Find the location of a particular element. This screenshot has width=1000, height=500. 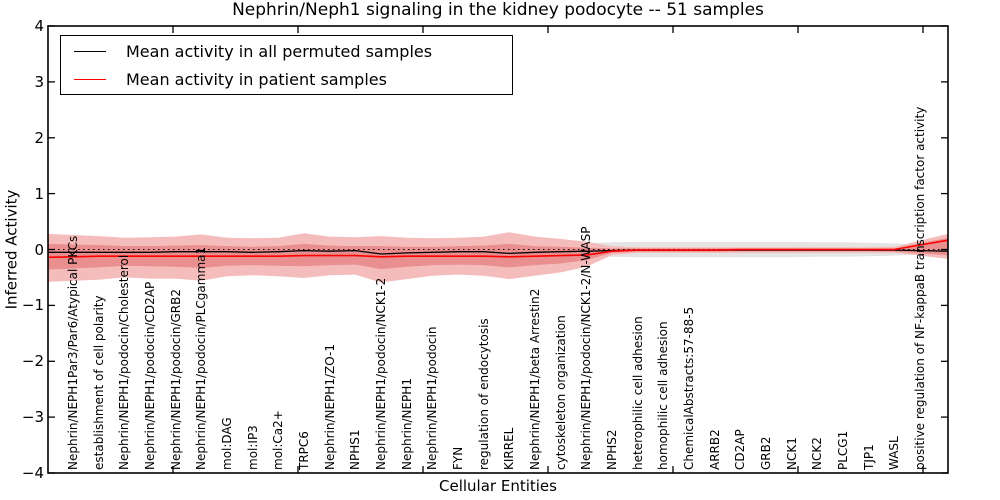

x-tick-label: Nephrin/NEPH1/podocin/PLCgamma1 is located at coordinates (201, 358).